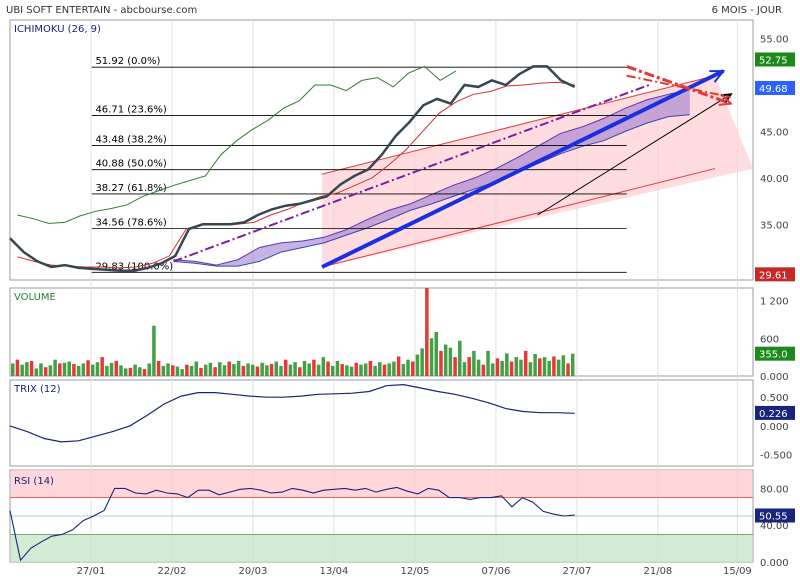 This screenshot has width=800, height=580. Describe the element at coordinates (292, 524) in the screenshot. I see `rsi-line` at that location.